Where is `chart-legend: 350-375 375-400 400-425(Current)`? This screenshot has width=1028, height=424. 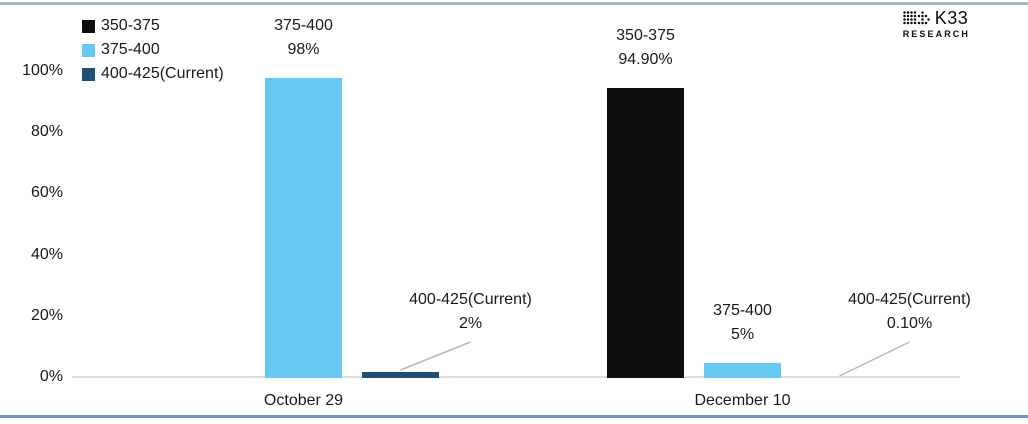
chart-legend: 350-375 375-400 400-425(Current) is located at coordinates (153, 50).